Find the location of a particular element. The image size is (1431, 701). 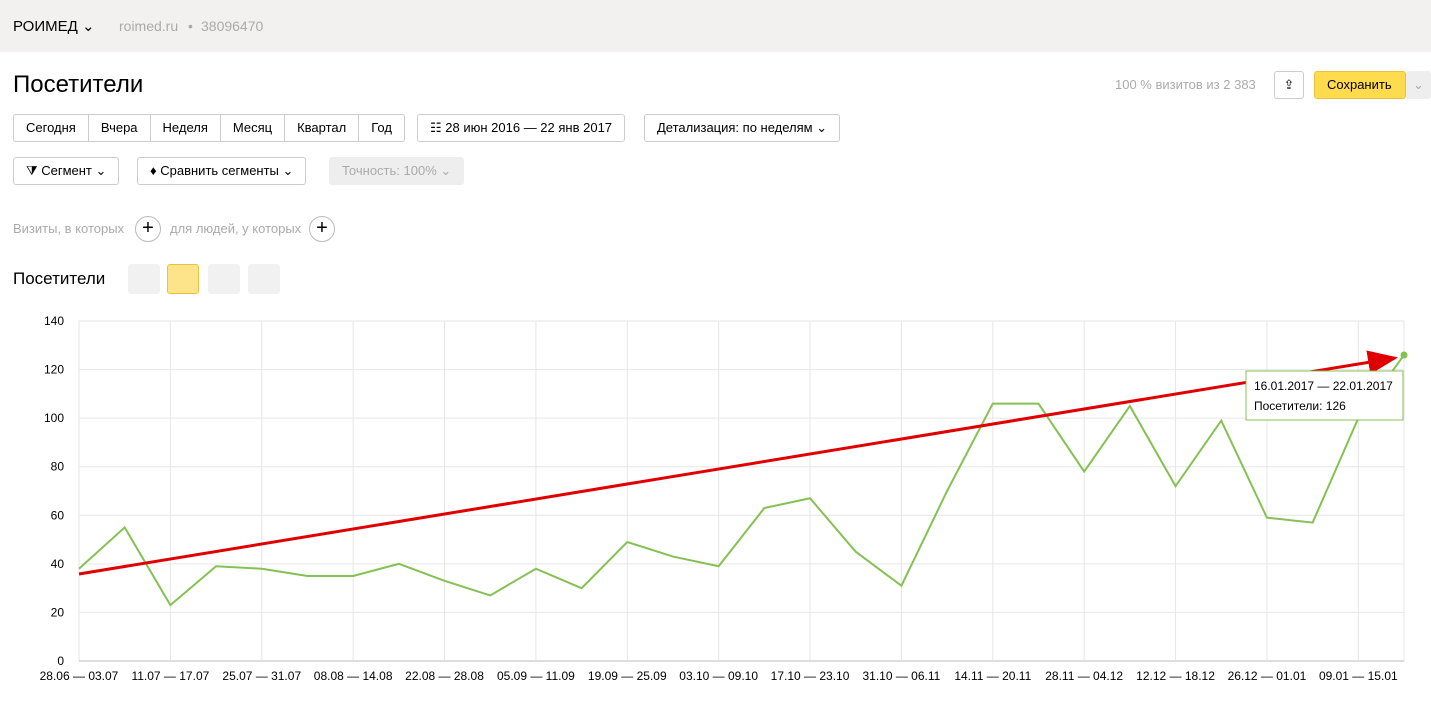

x-tick-label: 03.10 — 09.10 is located at coordinates (718, 676).